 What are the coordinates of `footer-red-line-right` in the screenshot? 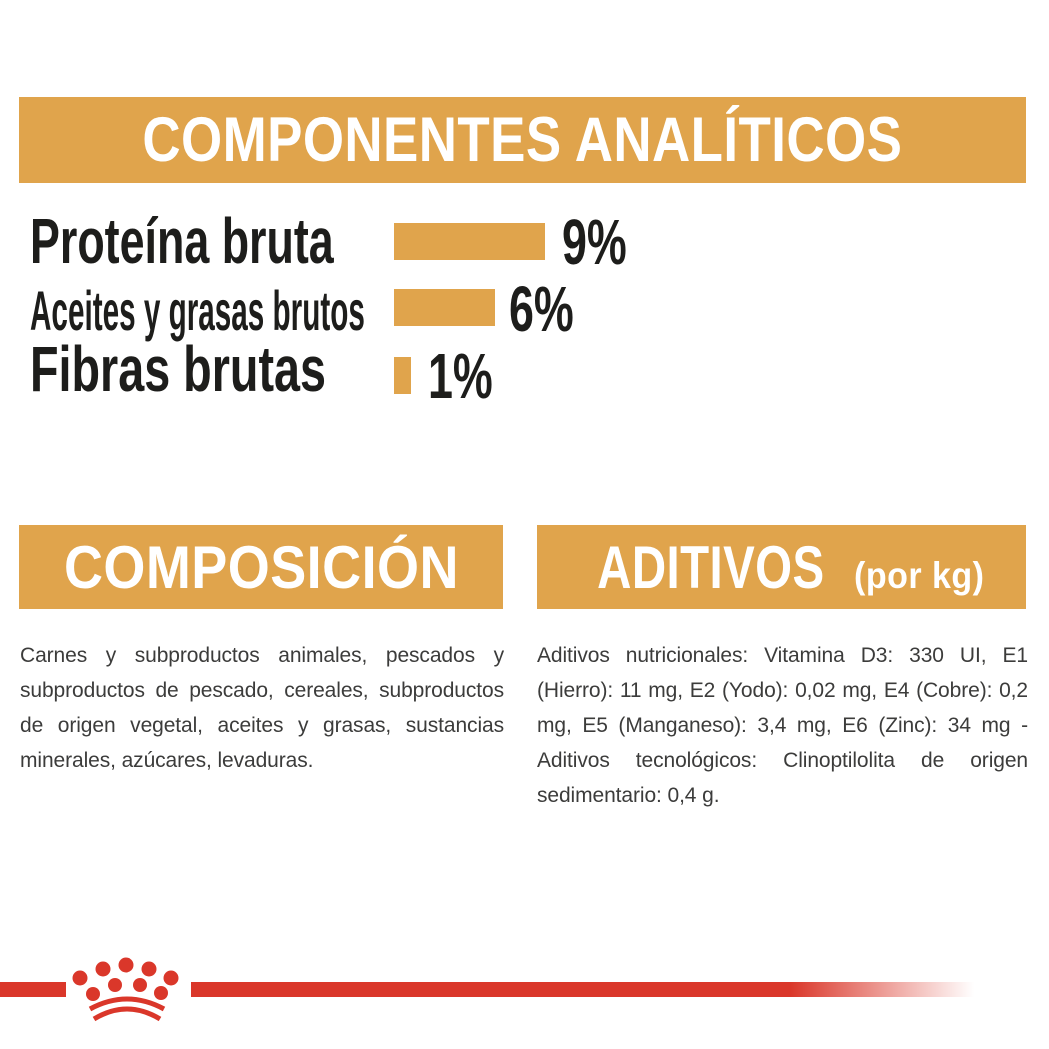 It's located at (590, 989).